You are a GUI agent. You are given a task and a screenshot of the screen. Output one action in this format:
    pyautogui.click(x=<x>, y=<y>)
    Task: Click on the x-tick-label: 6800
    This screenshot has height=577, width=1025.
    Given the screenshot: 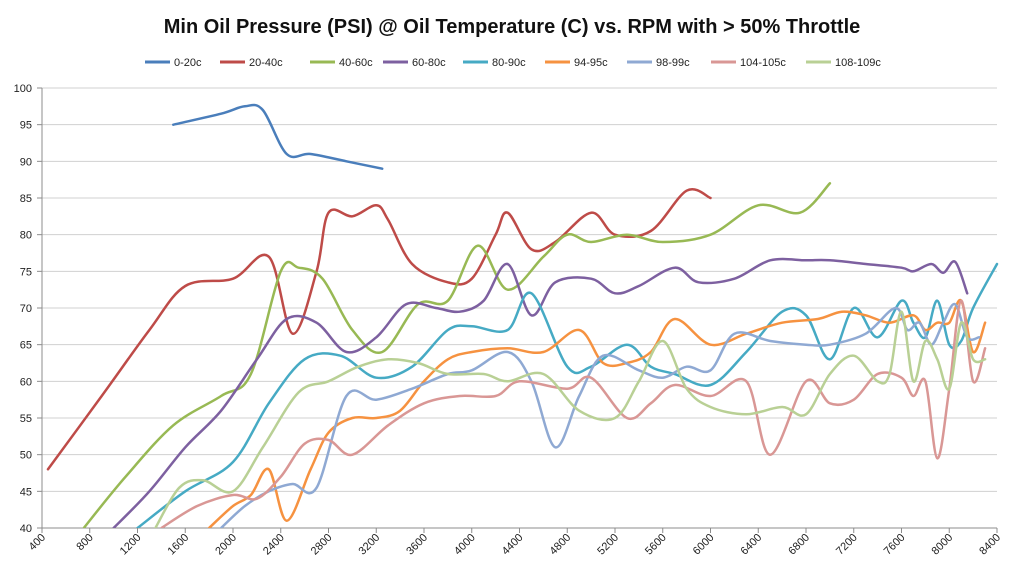 What is the action you would take?
    pyautogui.click(x=799, y=545)
    